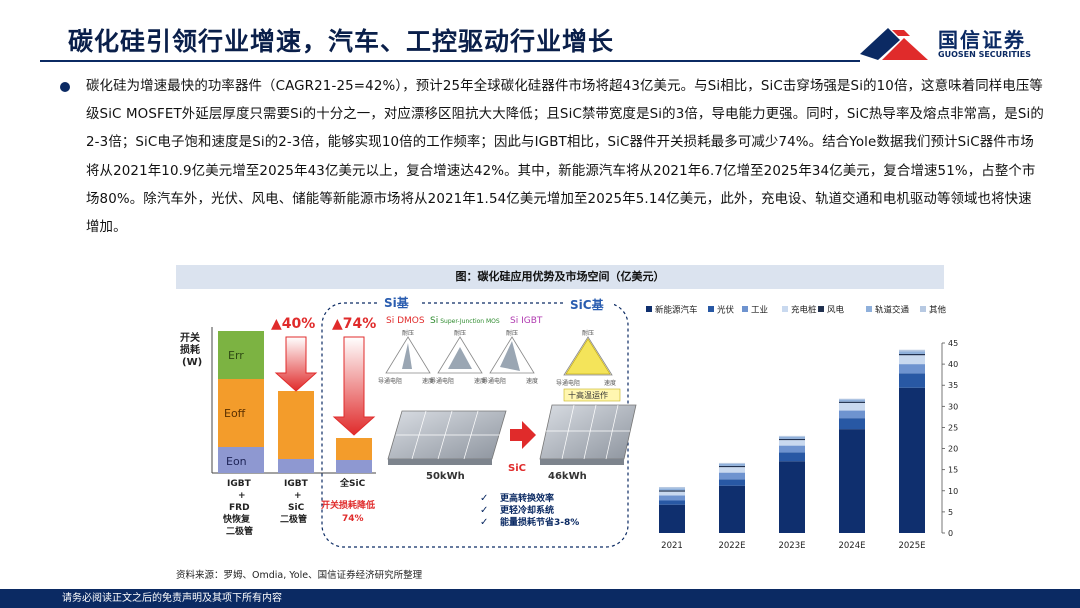 This screenshot has height=608, width=1080. I want to click on y-tick-label: 20, so click(953, 449).